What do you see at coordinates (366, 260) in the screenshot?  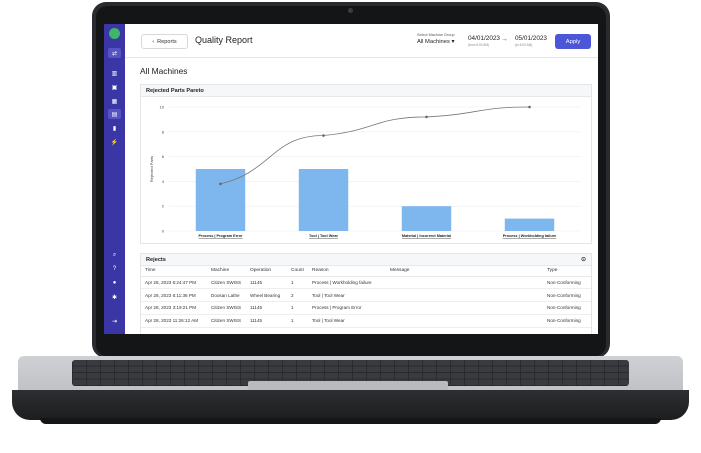 I see `rejects-card-head: Rejects ⊙` at bounding box center [366, 260].